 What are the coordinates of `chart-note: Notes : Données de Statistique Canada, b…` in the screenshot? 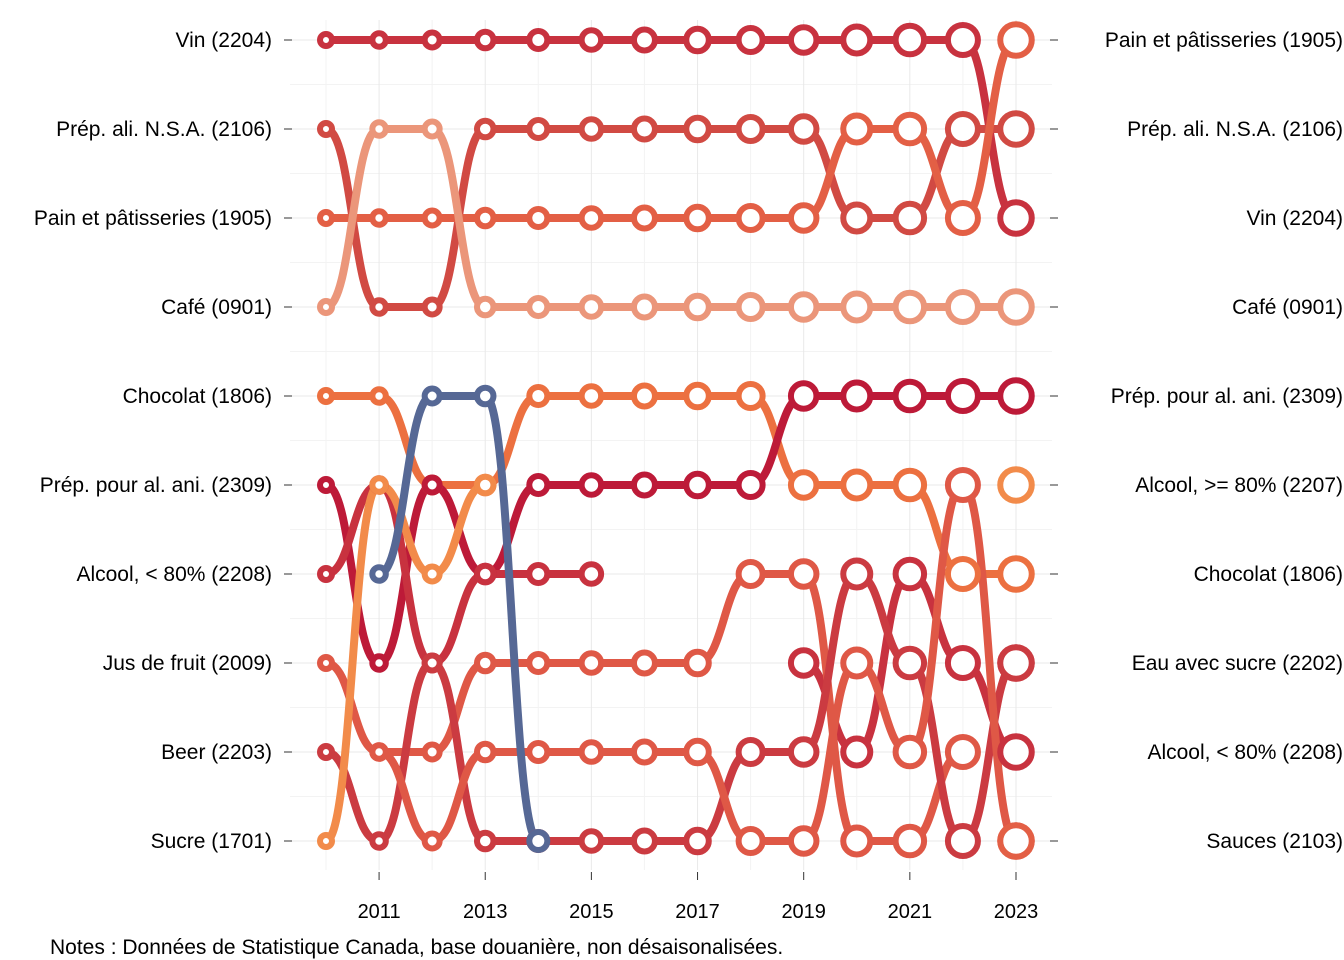 It's located at (416, 947).